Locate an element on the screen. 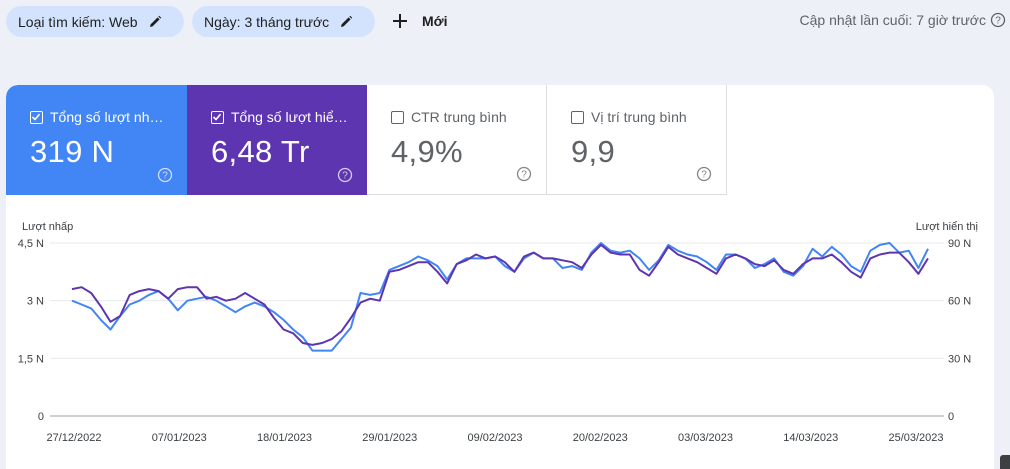  metric-average-position: Vị trí trung bình 9,9 ? is located at coordinates (637, 140).